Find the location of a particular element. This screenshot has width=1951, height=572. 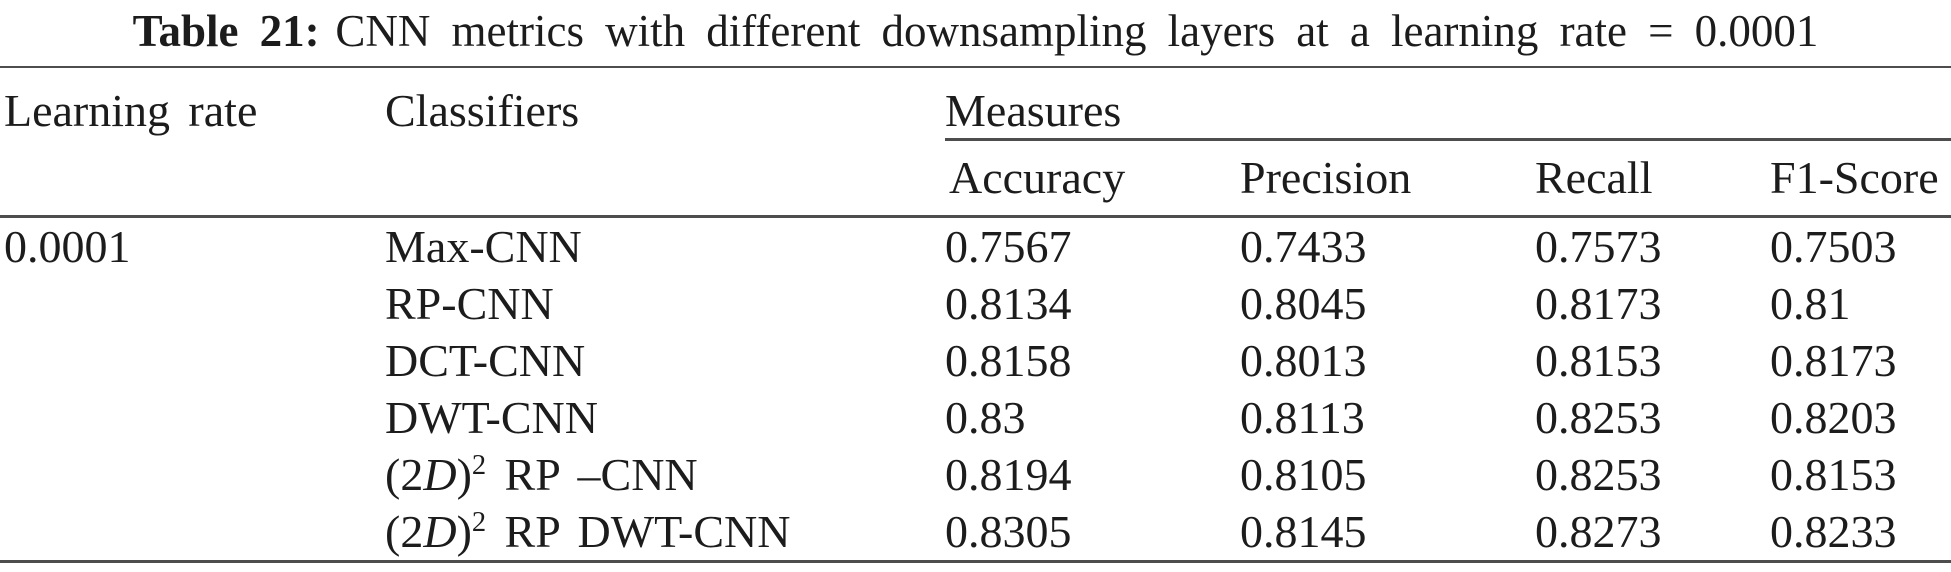

classifier-cell: DWT-CNN is located at coordinates (491, 417).